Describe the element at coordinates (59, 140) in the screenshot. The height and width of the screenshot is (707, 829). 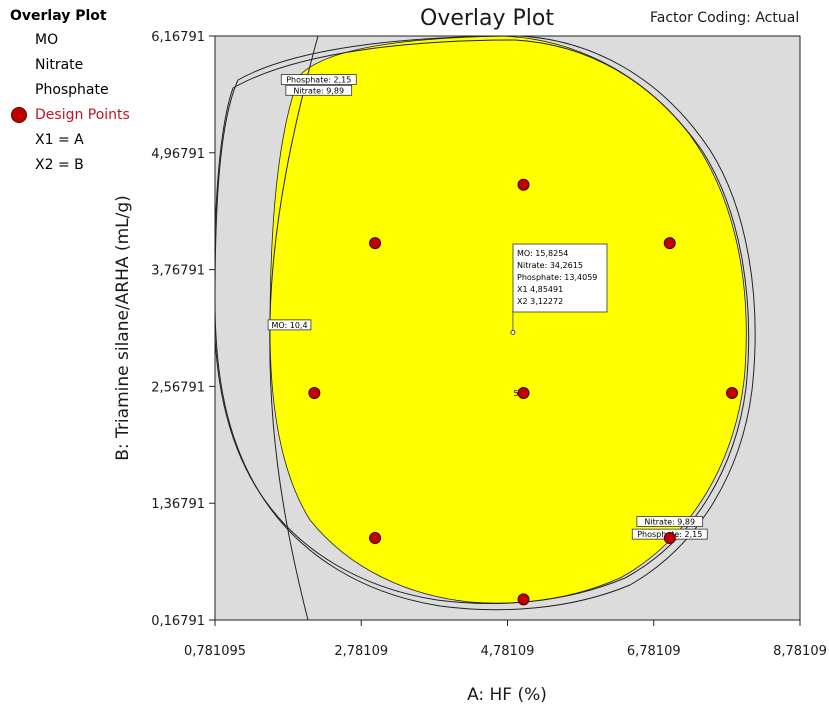
I see `legend-item-x1: X1 = A` at that location.